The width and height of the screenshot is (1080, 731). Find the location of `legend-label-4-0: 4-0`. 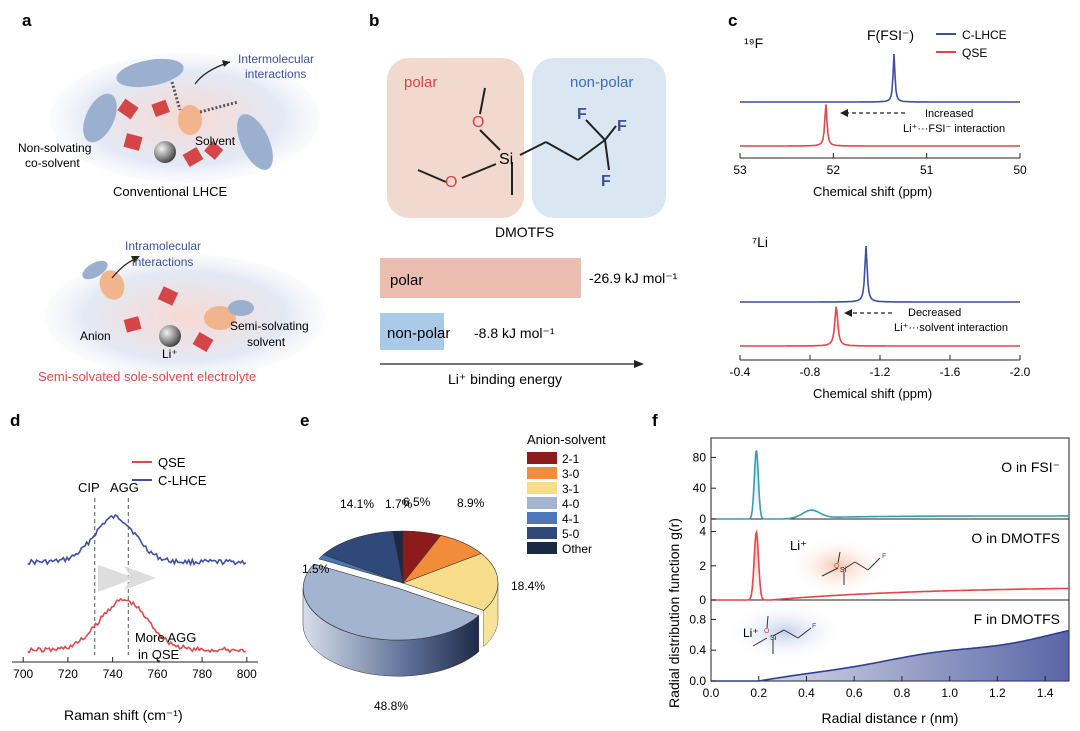

legend-label-4-0: 4-0 is located at coordinates (571, 504).